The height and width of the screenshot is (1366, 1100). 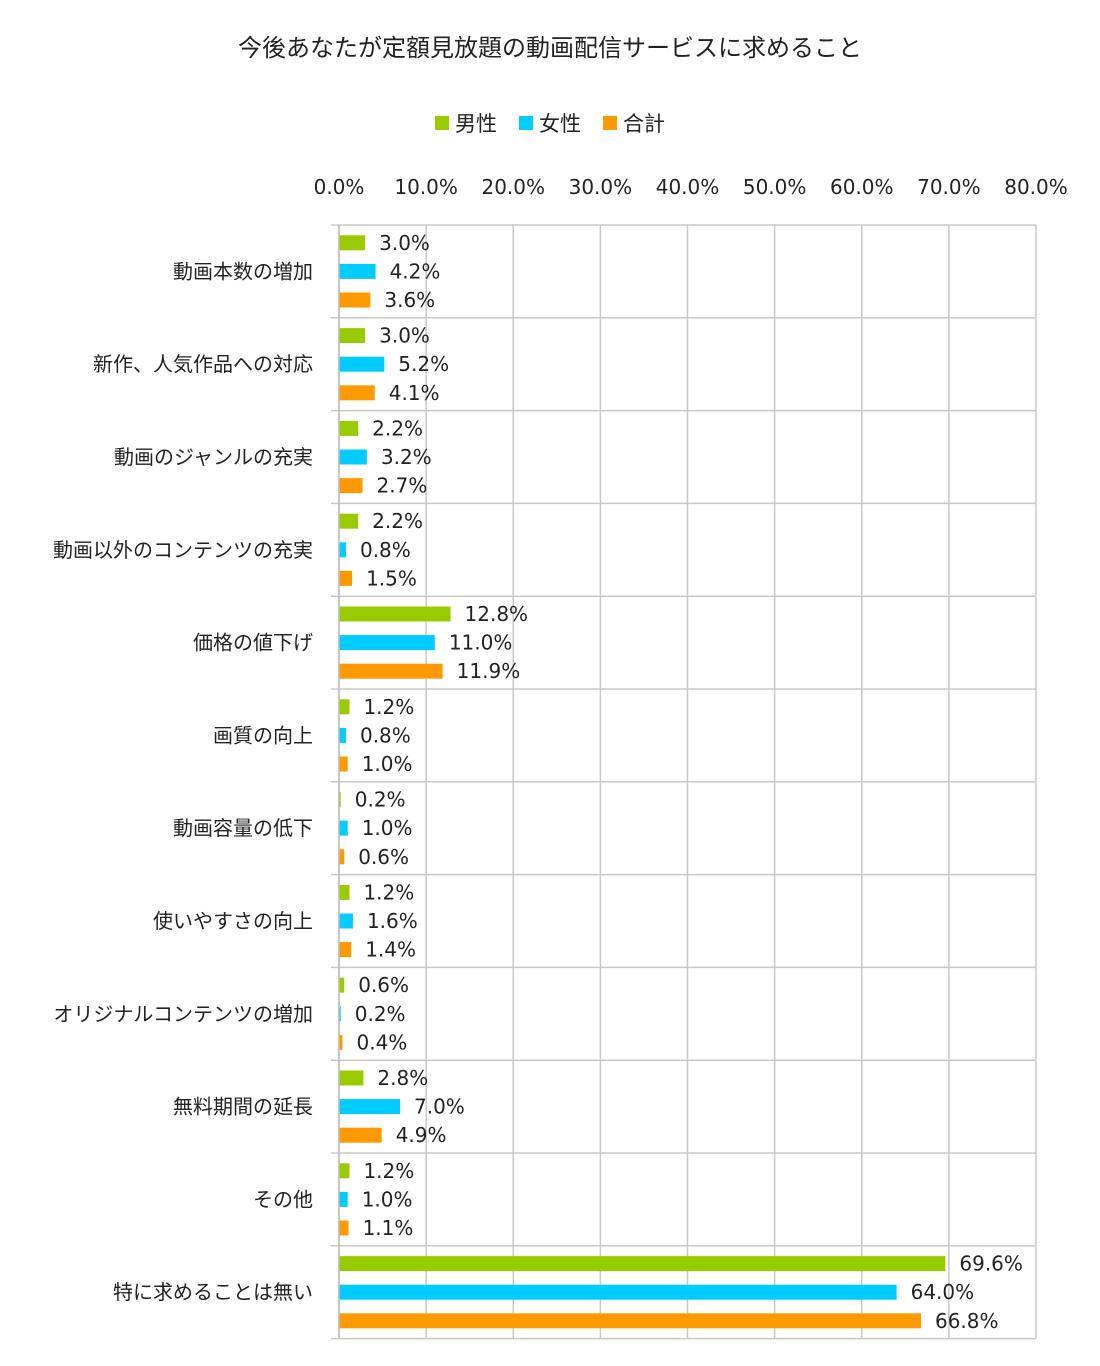 What do you see at coordinates (203, 364) in the screenshot?
I see `category-label: 新作、人気作品への対応` at bounding box center [203, 364].